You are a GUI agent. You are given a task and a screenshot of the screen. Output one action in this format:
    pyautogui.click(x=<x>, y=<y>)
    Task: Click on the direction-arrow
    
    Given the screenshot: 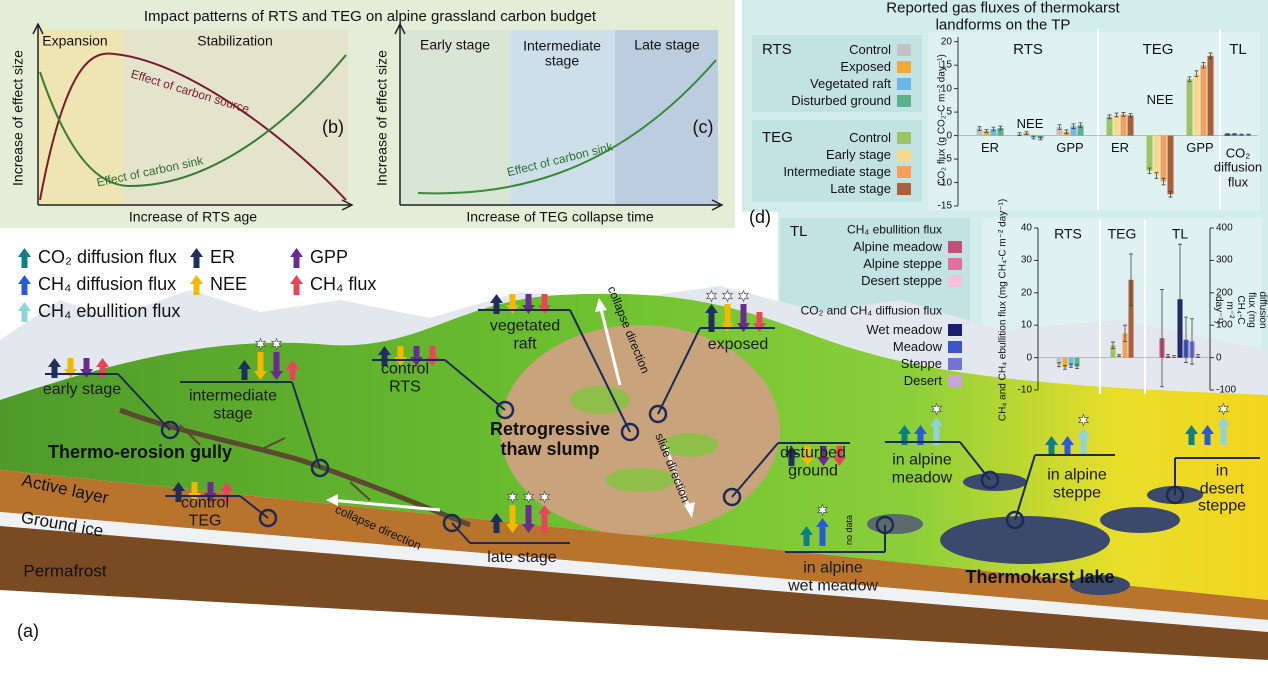 What is the action you would take?
    pyautogui.click(x=677, y=477)
    